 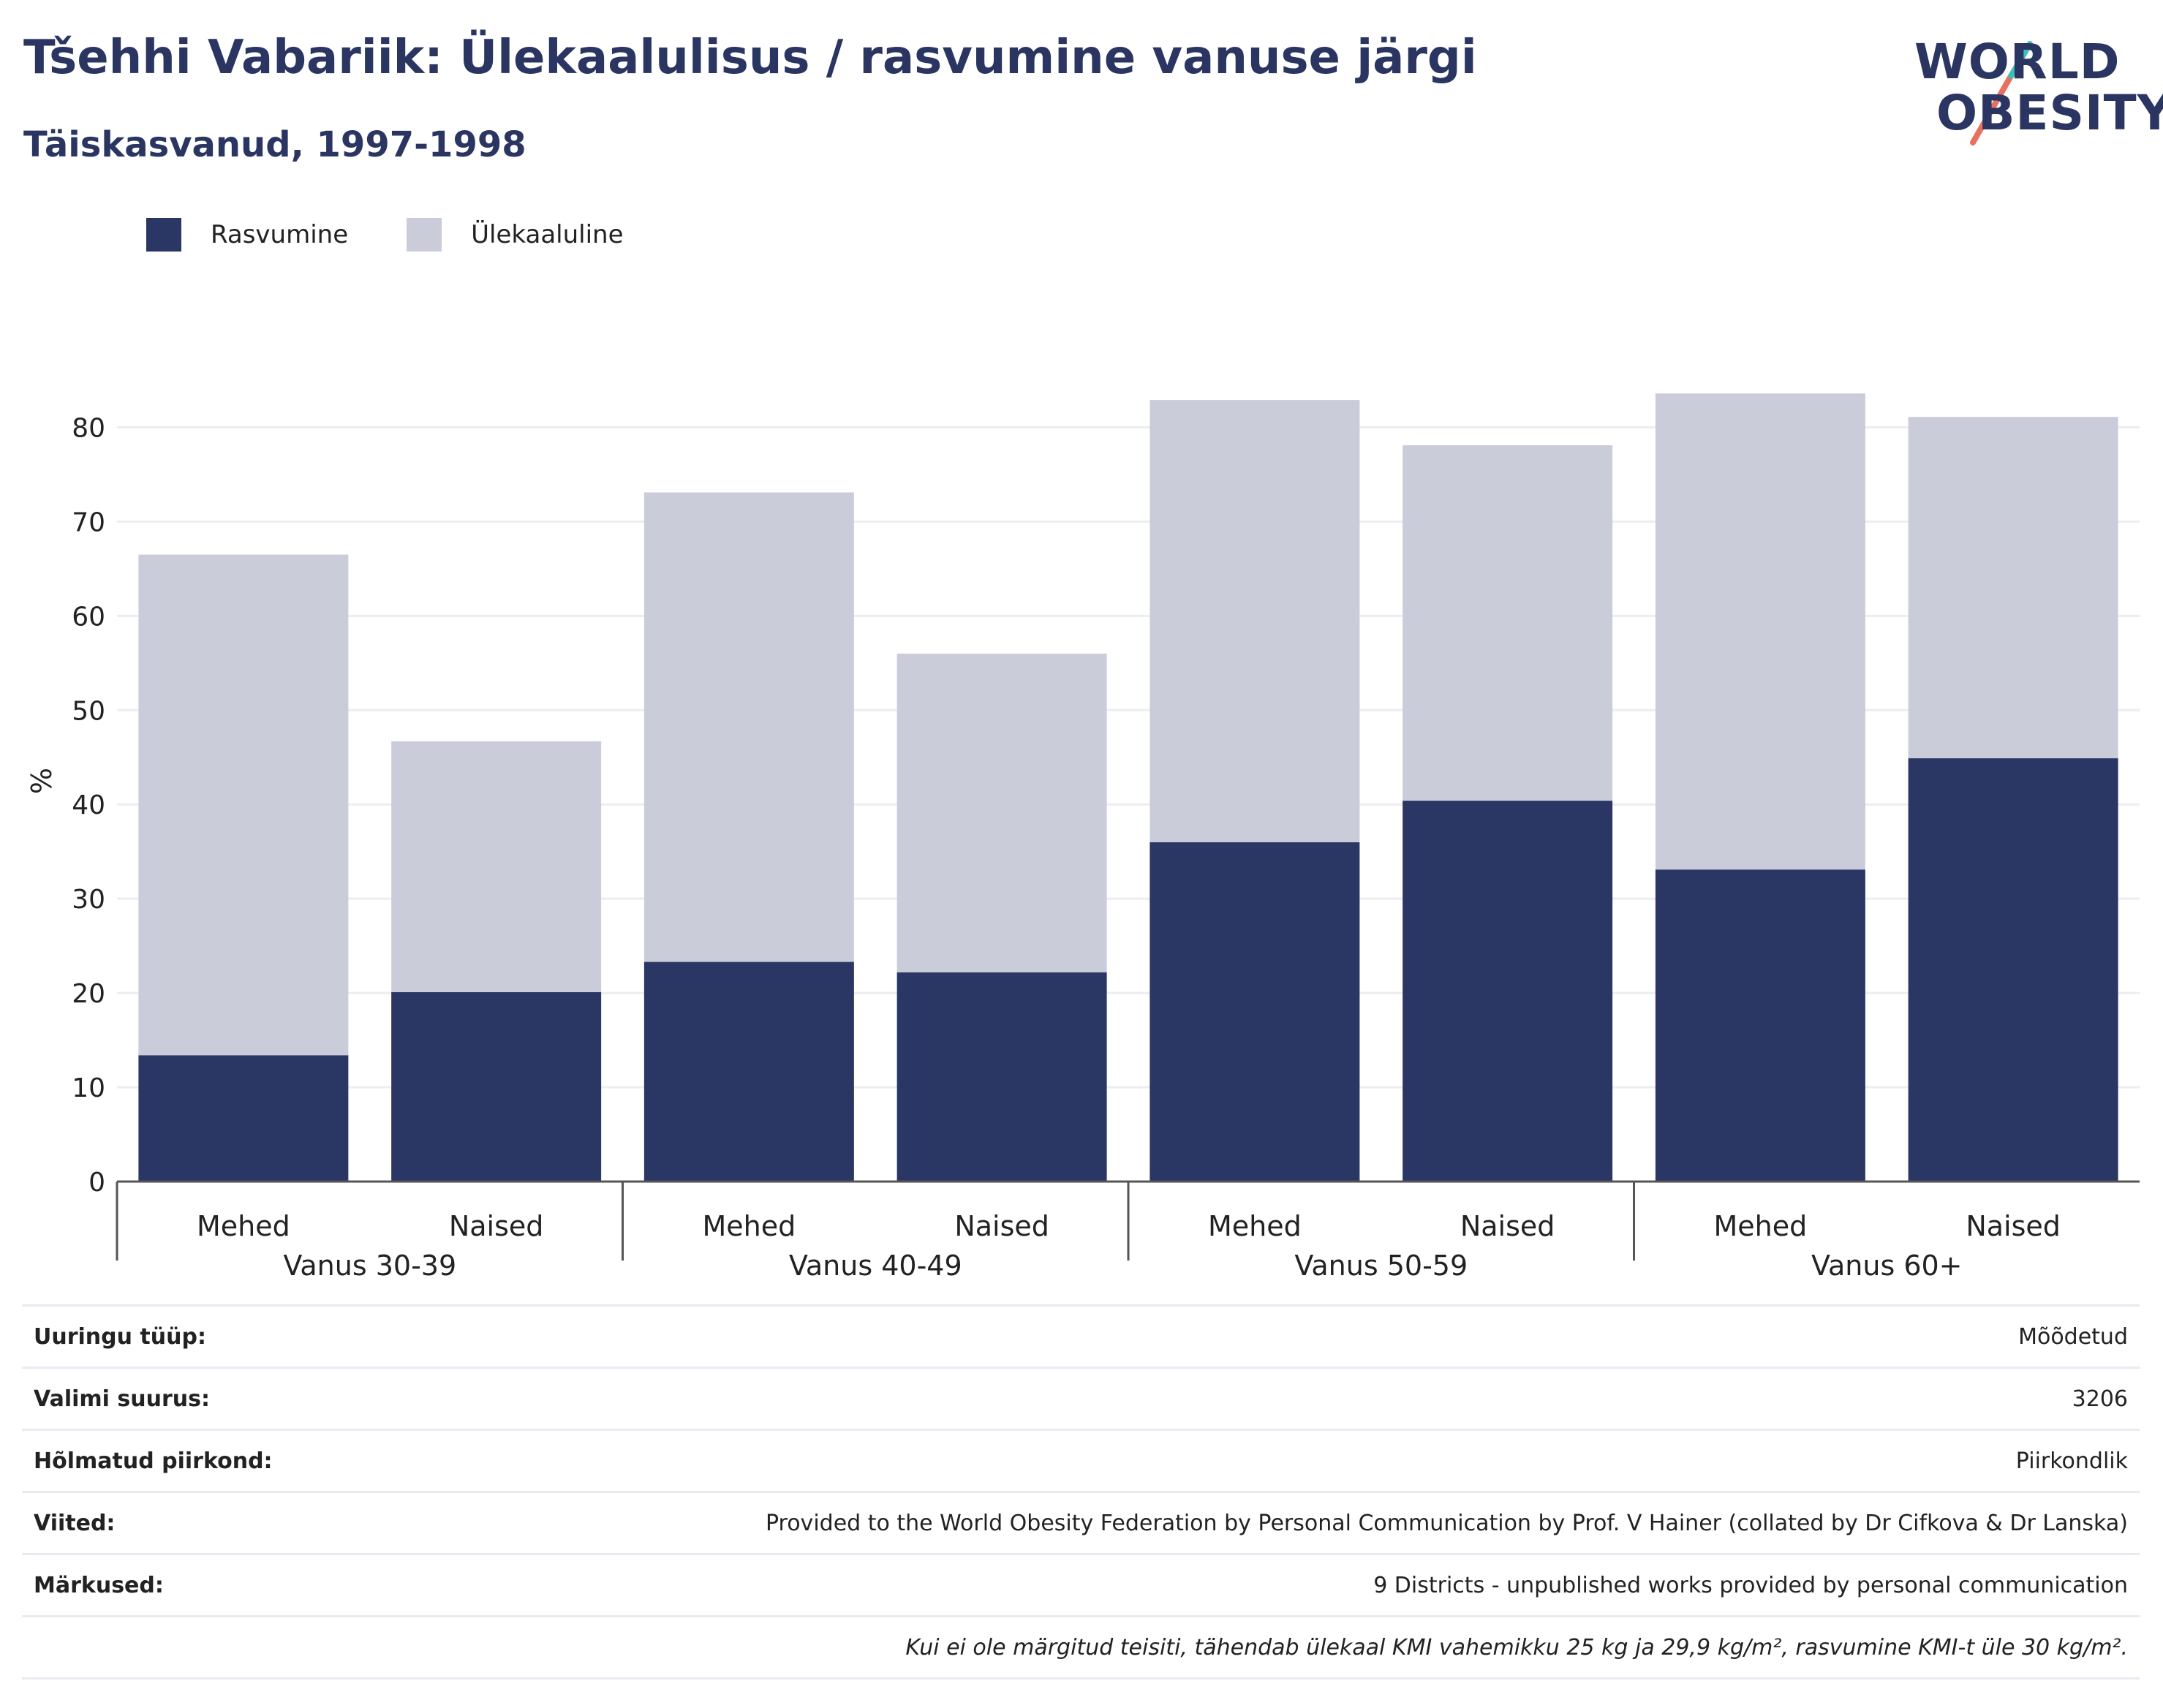 I want to click on legend-swatch-overweight, so click(x=424, y=235).